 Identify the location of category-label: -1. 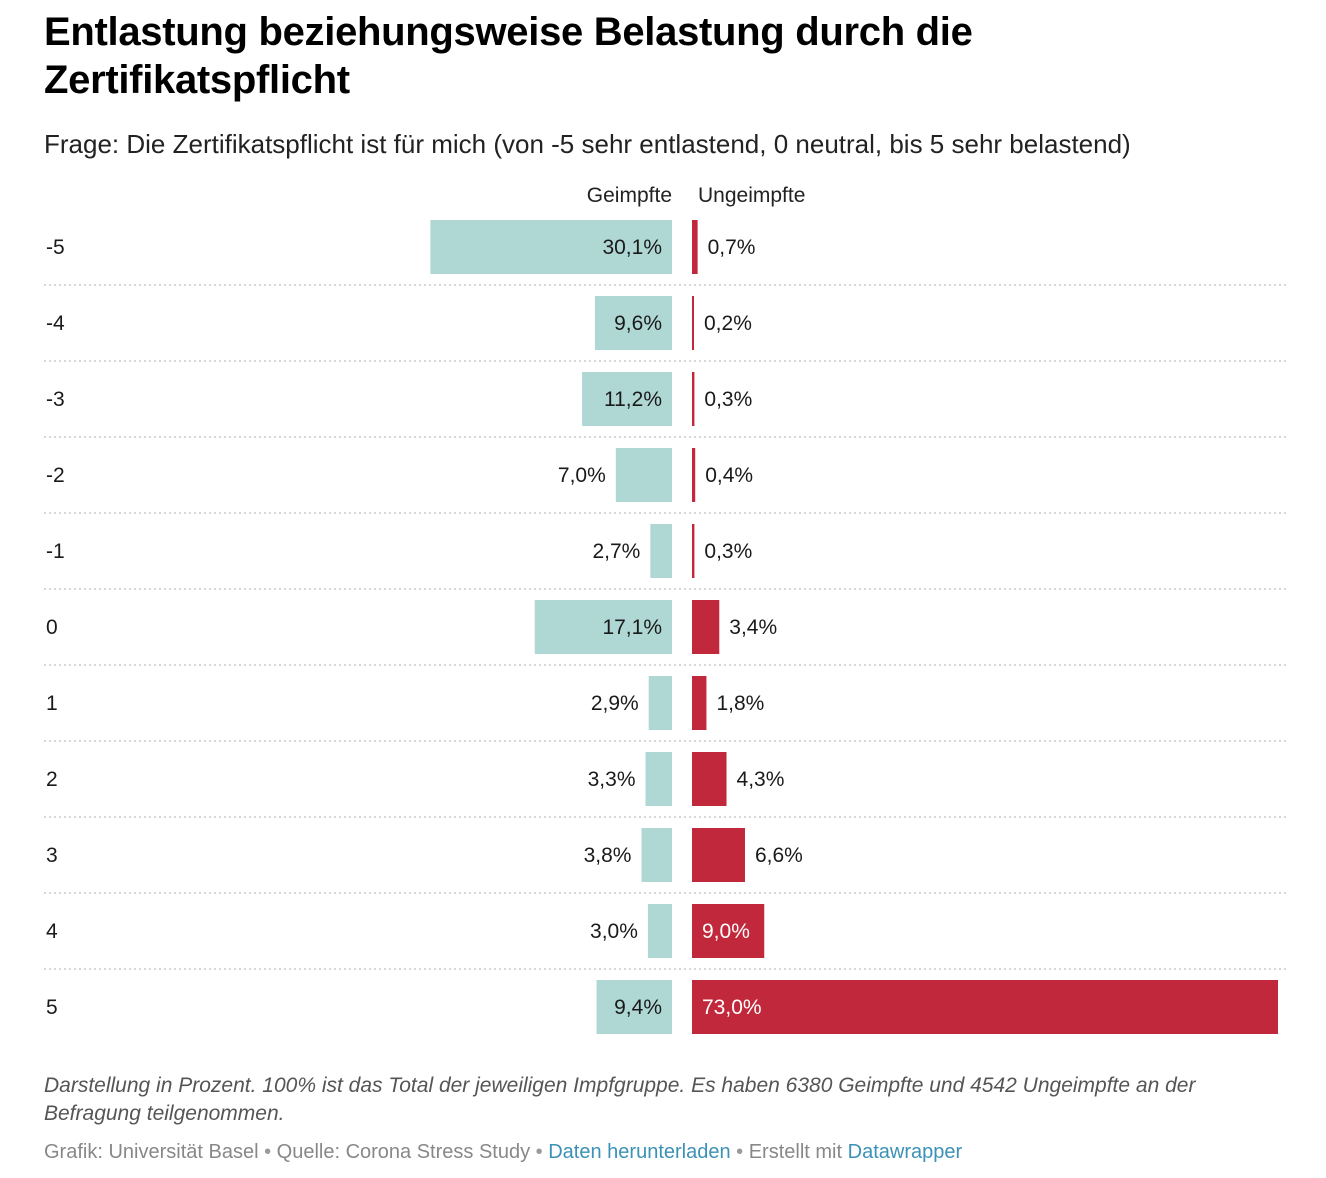
(55, 551).